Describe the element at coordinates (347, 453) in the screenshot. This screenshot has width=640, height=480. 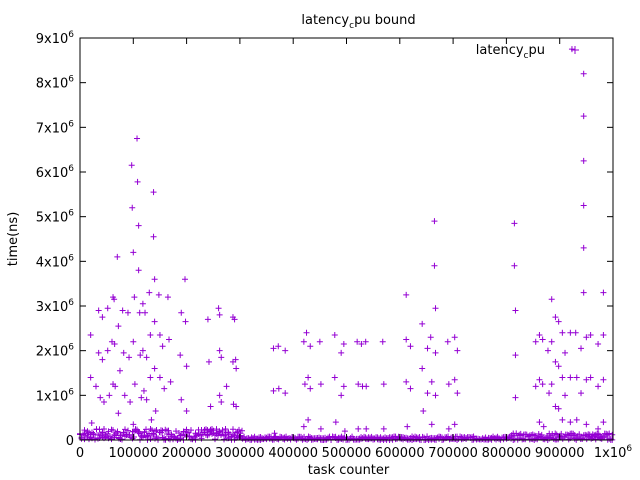
I see `x-tick-label: 500000` at that location.